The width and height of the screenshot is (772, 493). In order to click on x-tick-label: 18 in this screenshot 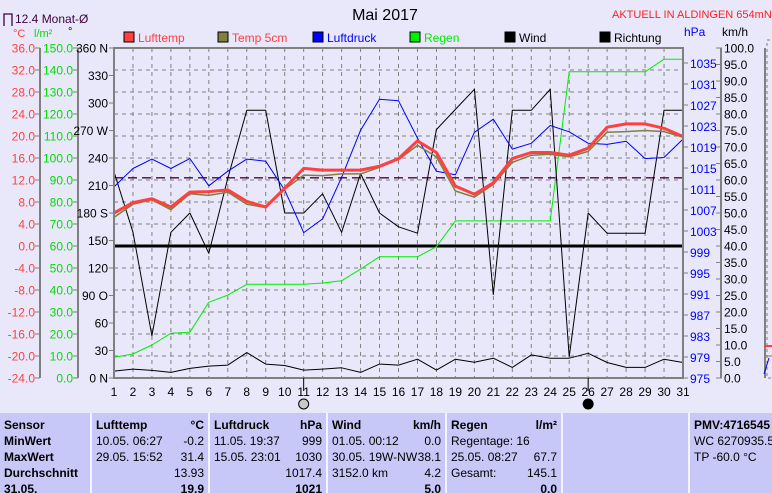, I will do `click(437, 392)`.